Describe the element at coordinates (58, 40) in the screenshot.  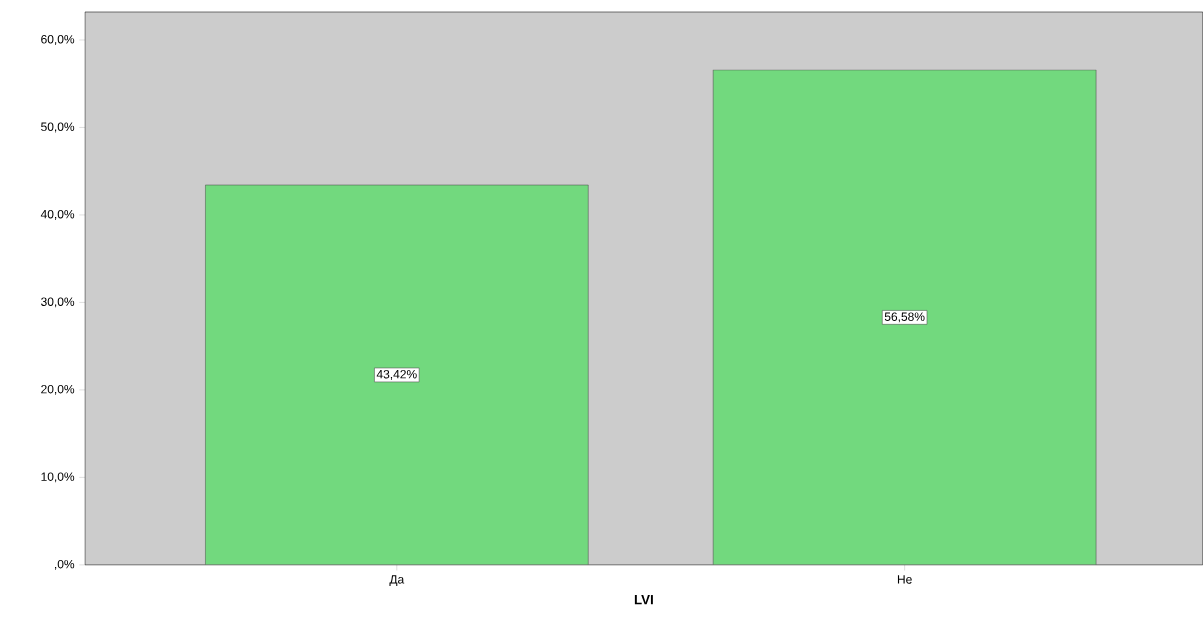
I see `y-tick-label: 60,0%` at that location.